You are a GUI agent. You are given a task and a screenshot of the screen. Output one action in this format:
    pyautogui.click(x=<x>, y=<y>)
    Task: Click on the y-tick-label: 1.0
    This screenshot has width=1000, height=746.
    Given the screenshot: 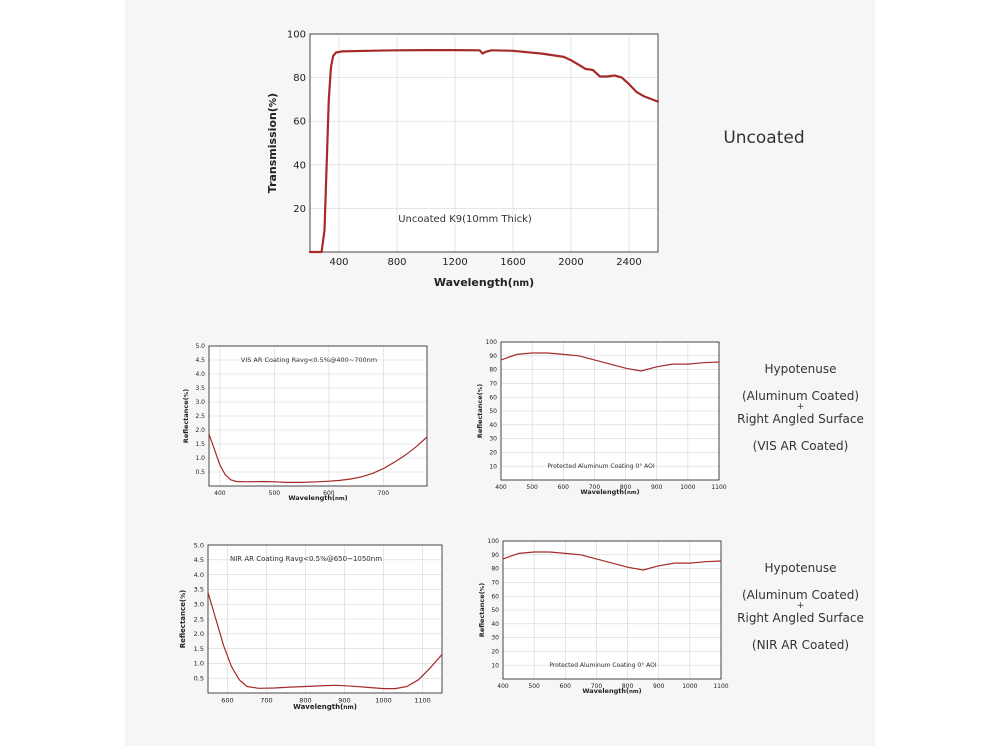 What is the action you would take?
    pyautogui.click(x=200, y=458)
    